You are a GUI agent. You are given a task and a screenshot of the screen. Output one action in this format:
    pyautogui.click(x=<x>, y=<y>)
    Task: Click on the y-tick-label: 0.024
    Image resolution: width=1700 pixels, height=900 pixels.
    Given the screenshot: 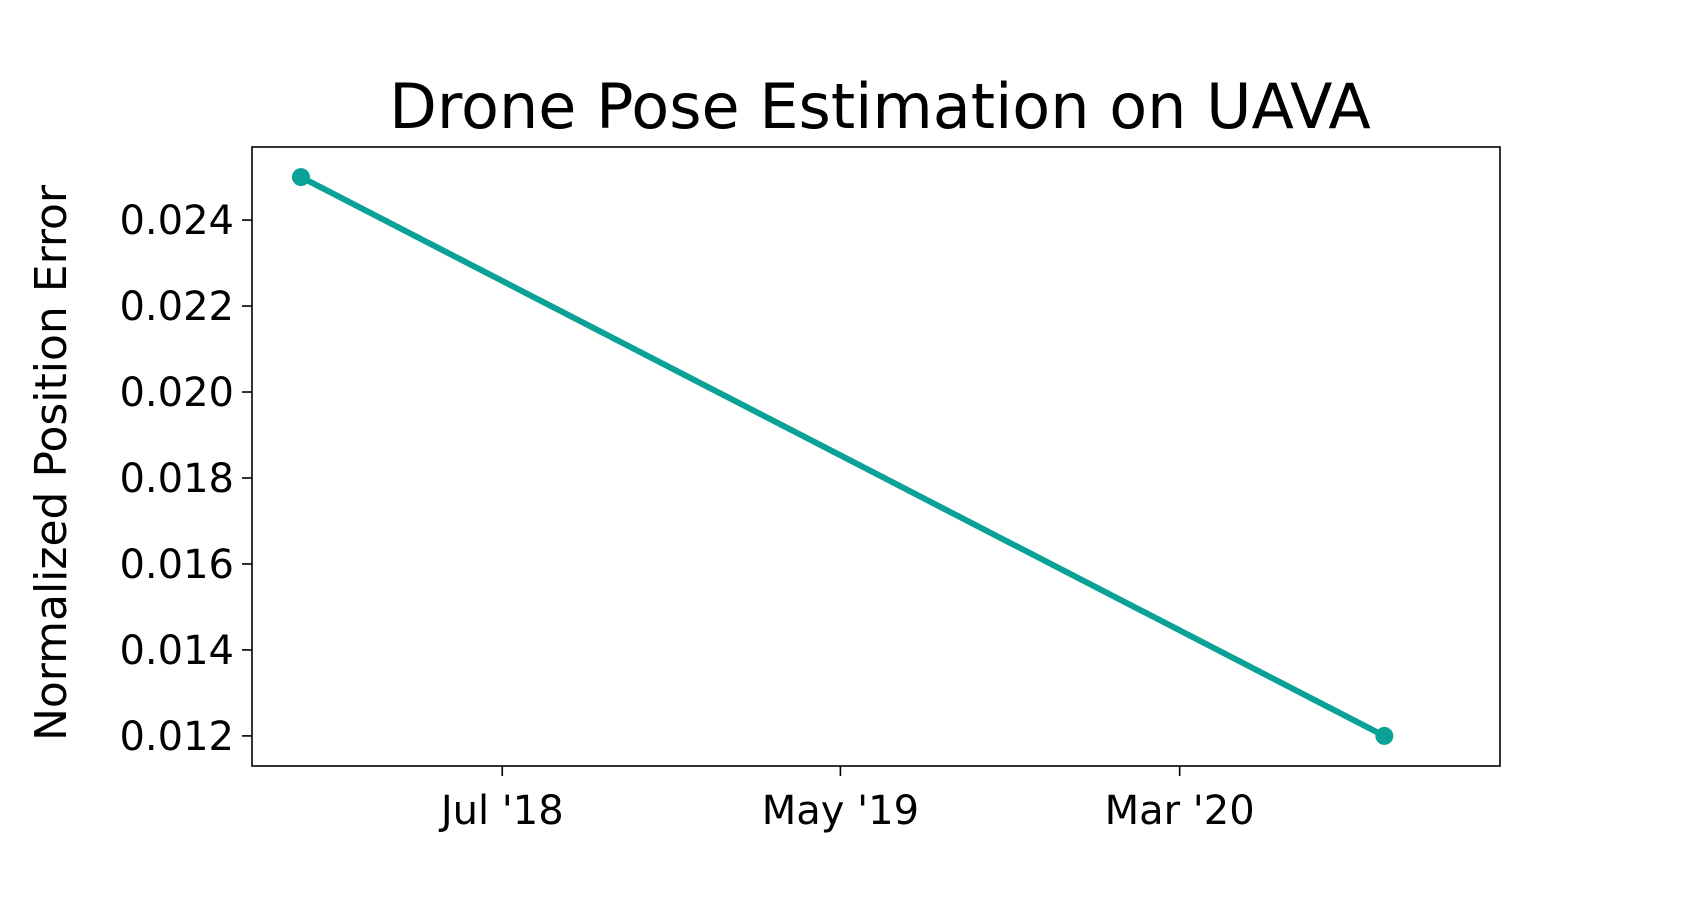 What is the action you would take?
    pyautogui.click(x=176, y=221)
    